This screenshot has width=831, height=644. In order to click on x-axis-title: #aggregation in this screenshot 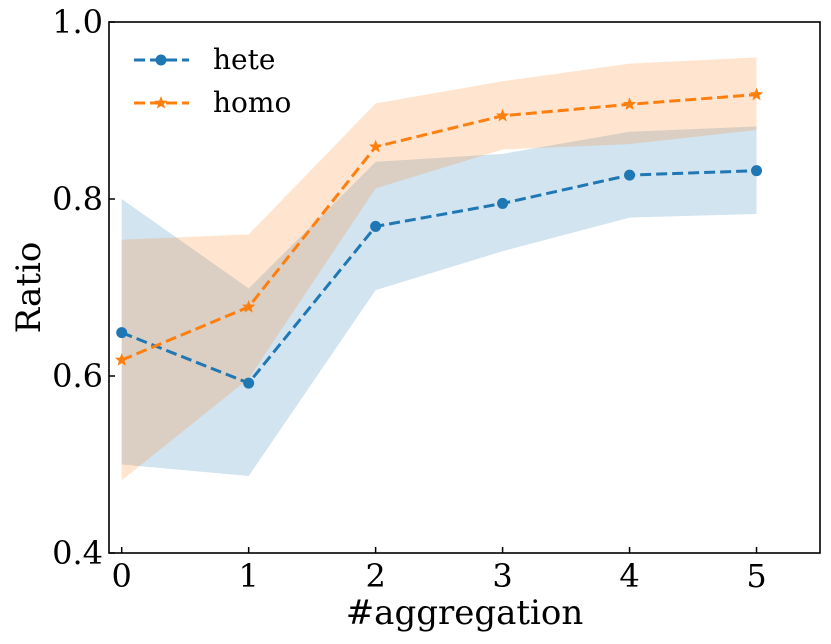, I will do `click(465, 613)`.